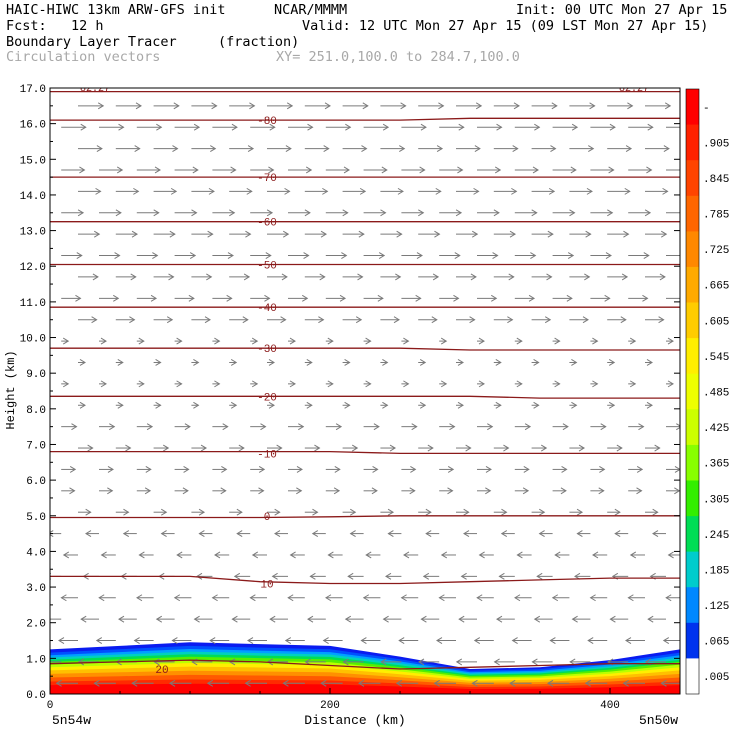 The width and height of the screenshot is (740, 740). What do you see at coordinates (116, 10) in the screenshot?
I see `model-title: HAIC-HIWC 13km ARW-GFS init` at bounding box center [116, 10].